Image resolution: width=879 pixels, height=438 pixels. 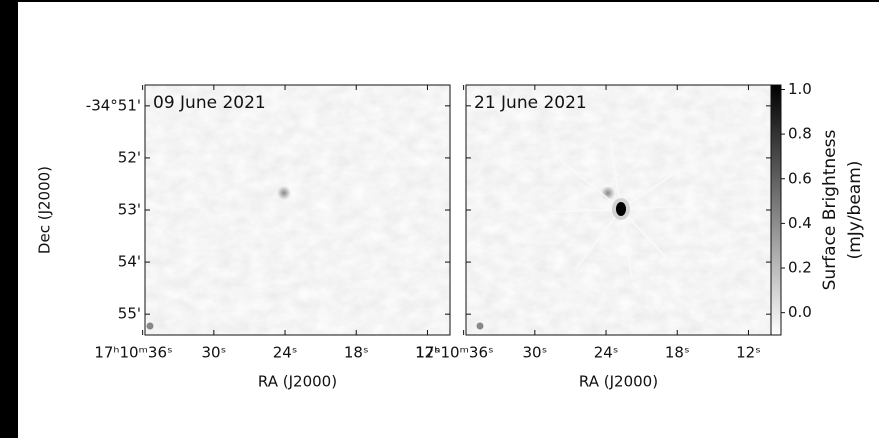 What do you see at coordinates (129, 262) in the screenshot?
I see `y-tick-label: 54'` at bounding box center [129, 262].